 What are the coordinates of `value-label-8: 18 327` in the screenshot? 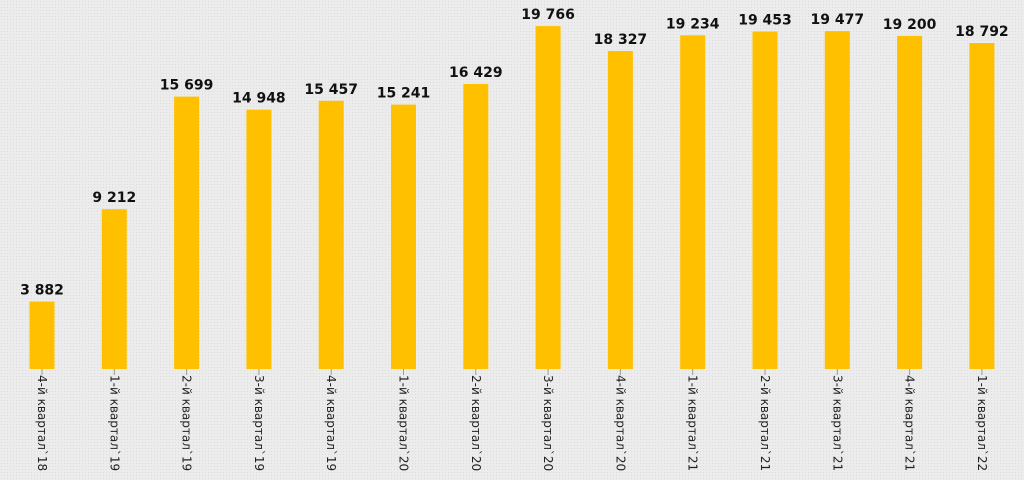 It's located at (621, 40).